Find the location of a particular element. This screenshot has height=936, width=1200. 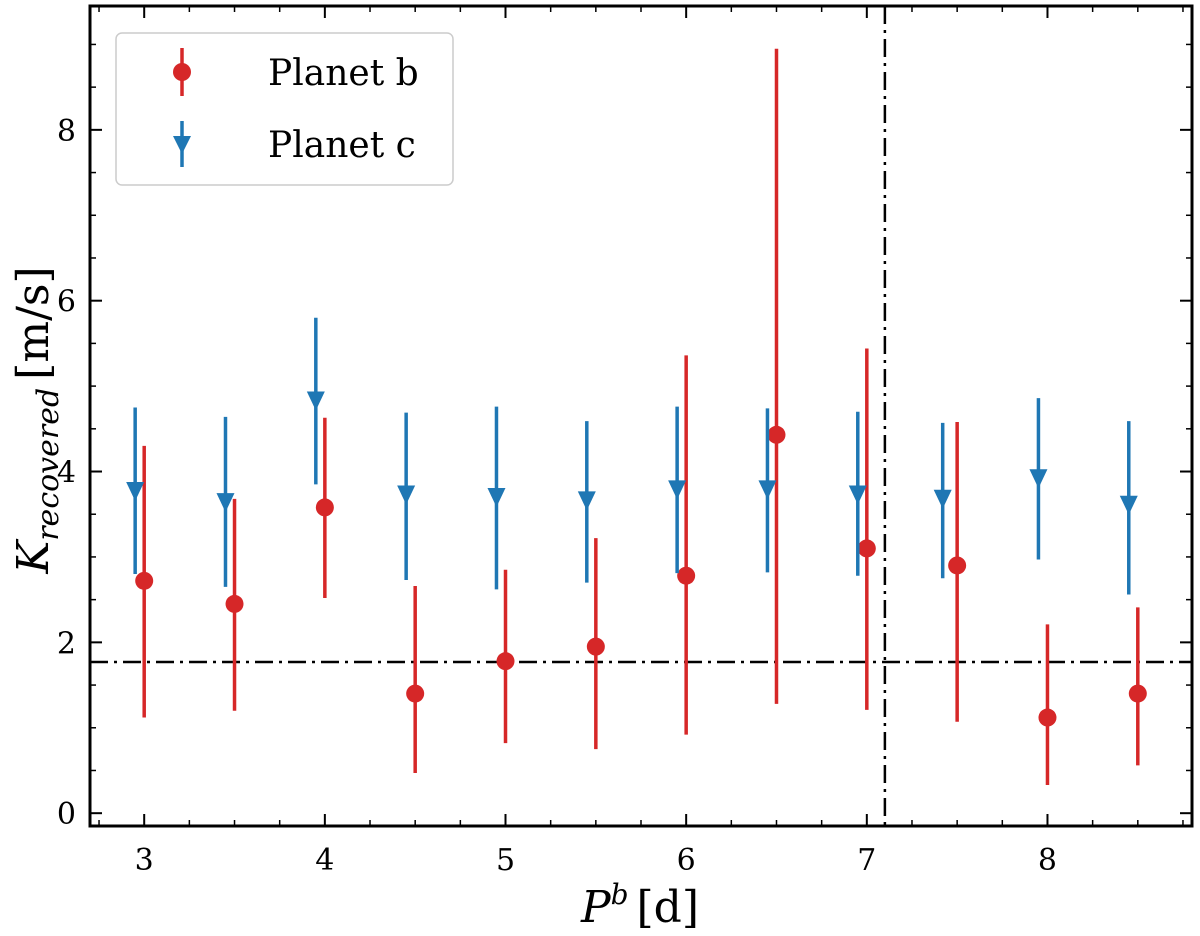

legend-planet-b-marker is located at coordinates (182, 72).